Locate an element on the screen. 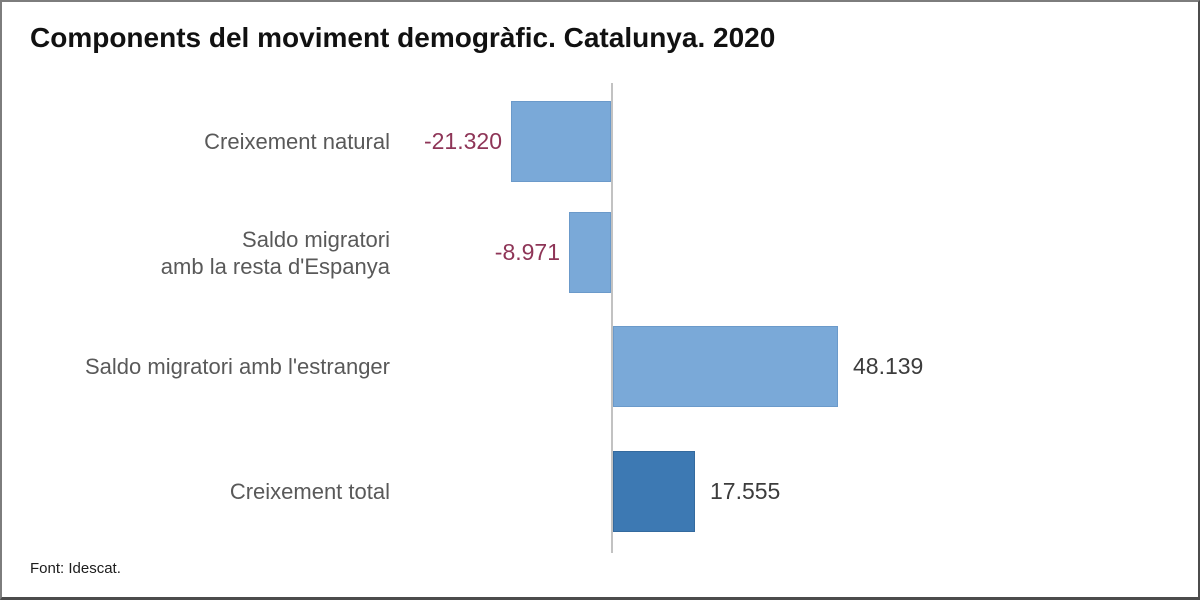  bar-creixement-total is located at coordinates (654, 491).